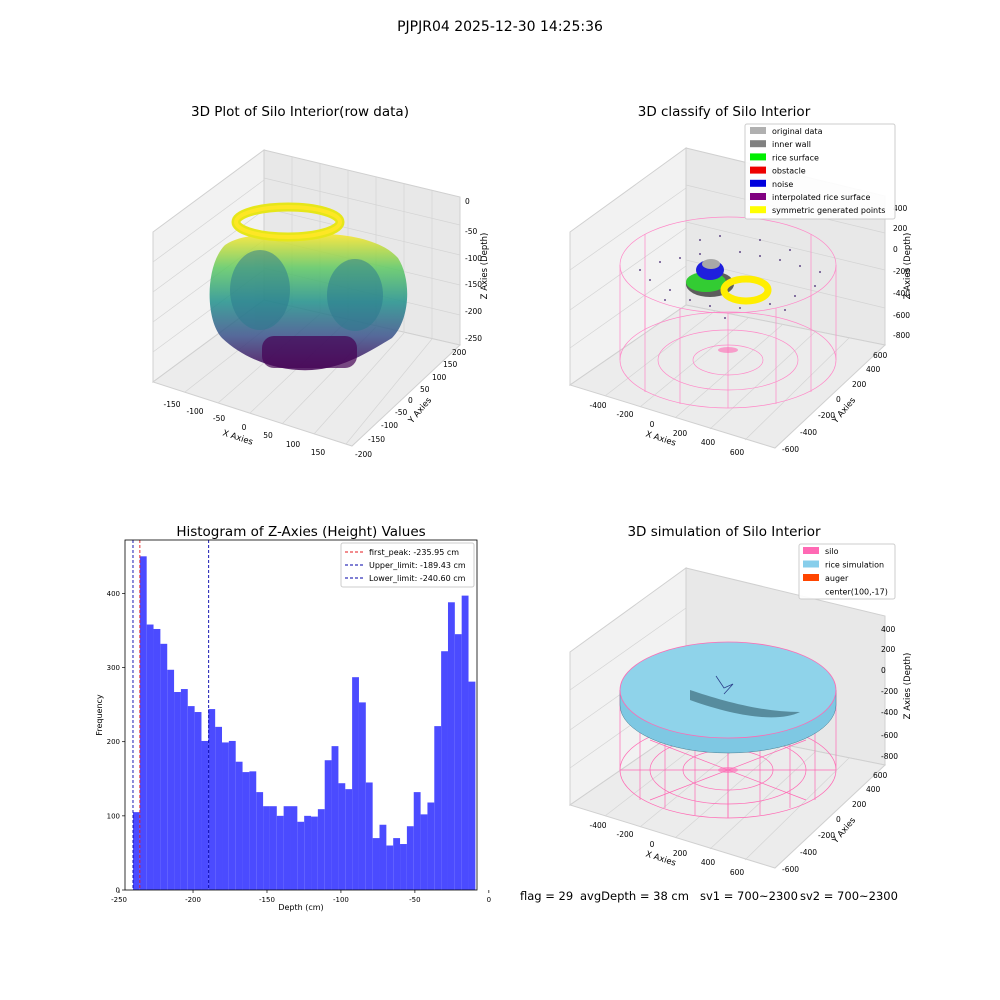 Image resolution: width=1000 pixels, height=1000 pixels. I want to click on legend-label: inner wall, so click(791, 144).